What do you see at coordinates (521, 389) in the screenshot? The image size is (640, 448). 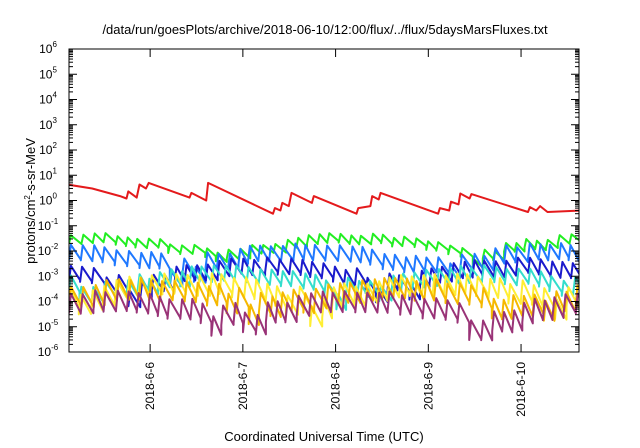 I see `x-tick-label: 2018-6-10` at bounding box center [521, 389].